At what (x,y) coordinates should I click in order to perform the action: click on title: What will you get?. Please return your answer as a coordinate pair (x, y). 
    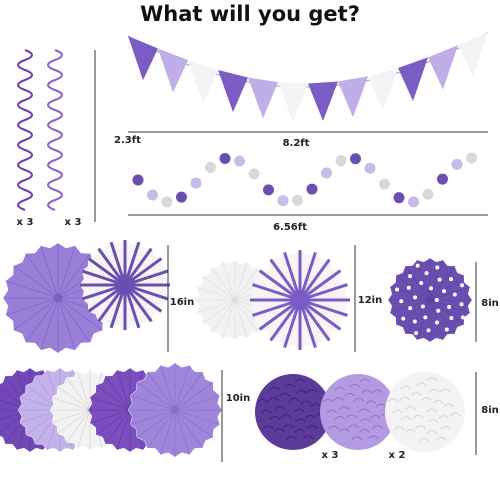
    Looking at the image, I should click on (250, 14).